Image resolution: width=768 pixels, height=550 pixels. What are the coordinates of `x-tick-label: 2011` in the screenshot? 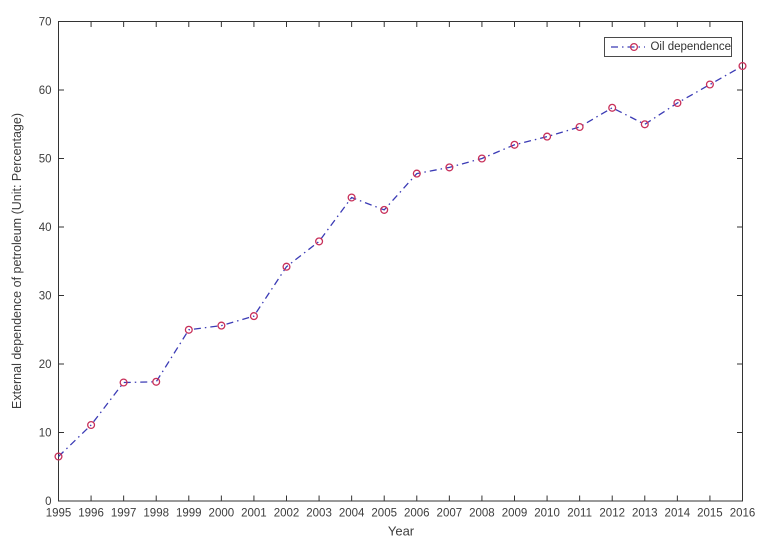 It's located at (579, 514).